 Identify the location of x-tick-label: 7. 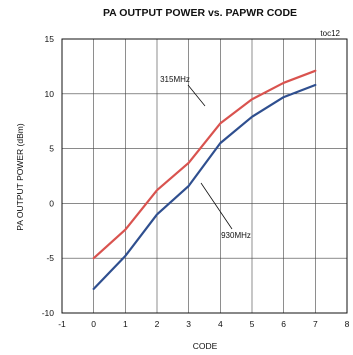
(315, 324).